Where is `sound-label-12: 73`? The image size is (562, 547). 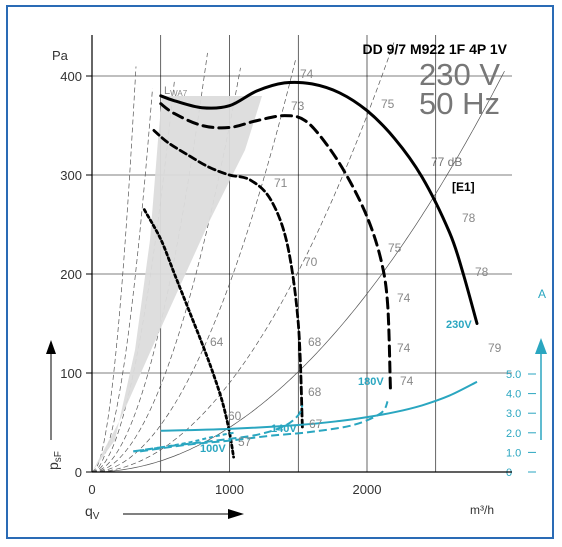 sound-label-12: 73 is located at coordinates (298, 106).